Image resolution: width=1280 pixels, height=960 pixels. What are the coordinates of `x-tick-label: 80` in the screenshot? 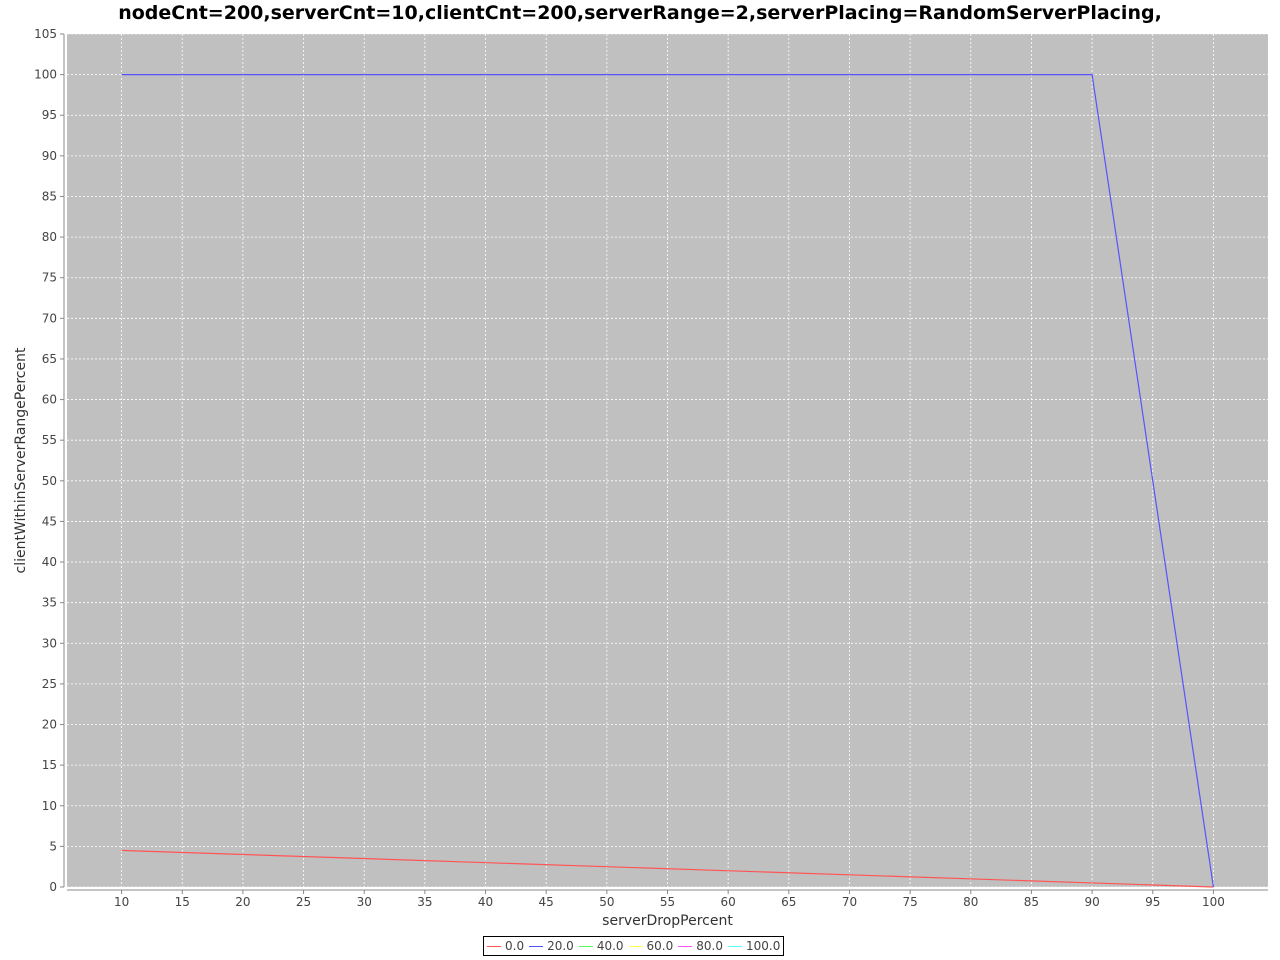 It's located at (970, 902).